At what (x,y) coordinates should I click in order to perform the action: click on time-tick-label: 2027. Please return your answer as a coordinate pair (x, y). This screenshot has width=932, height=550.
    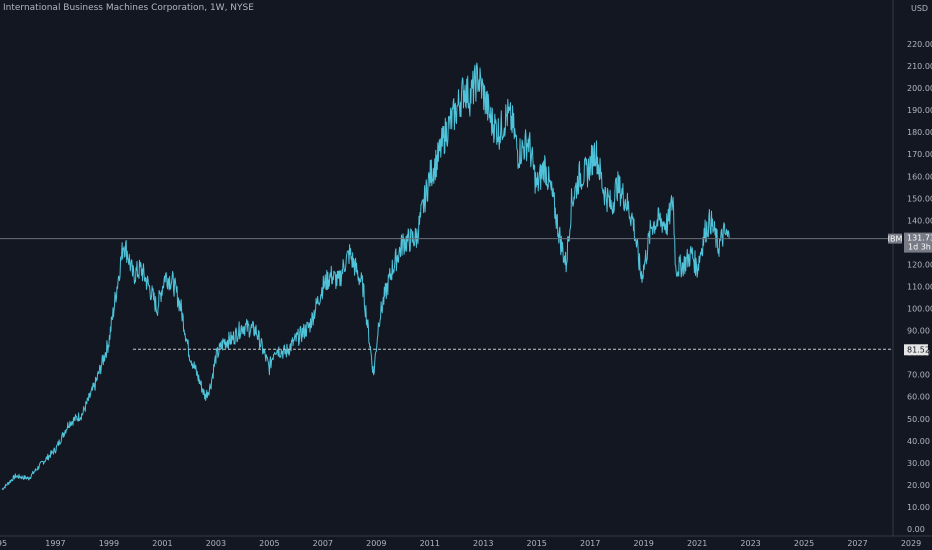
    Looking at the image, I should click on (857, 543).